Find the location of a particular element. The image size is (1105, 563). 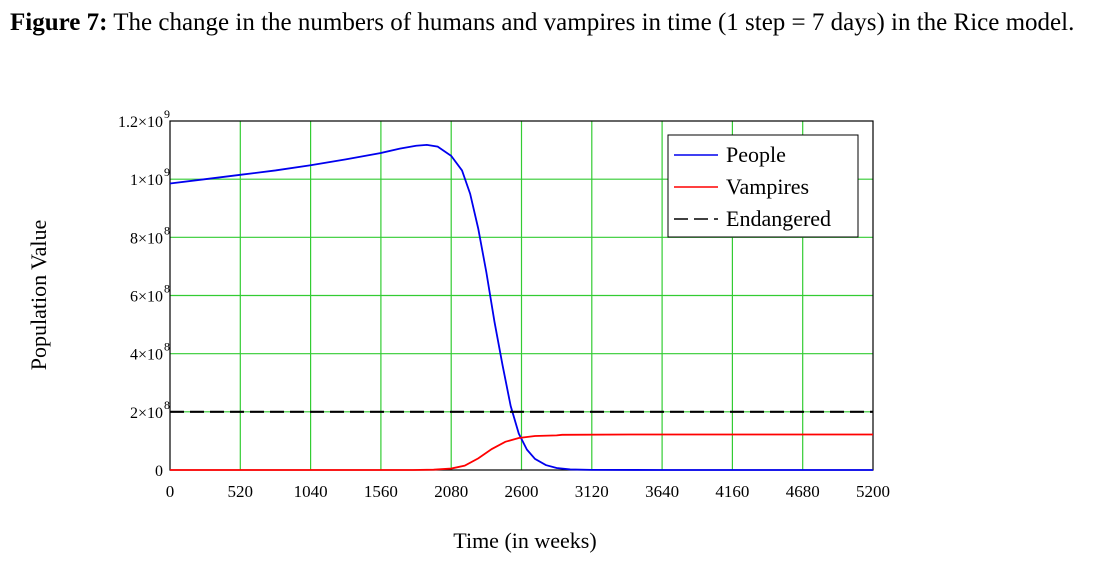

x-tick-label: 2600 is located at coordinates (522, 491).